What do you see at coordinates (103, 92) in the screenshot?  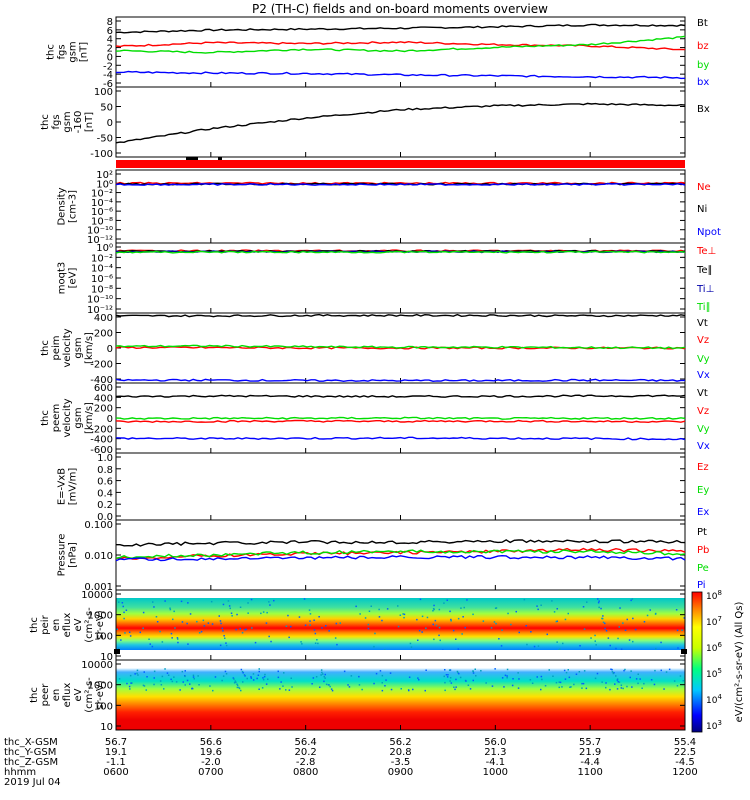 I see `ytick-label: 100` at bounding box center [103, 92].